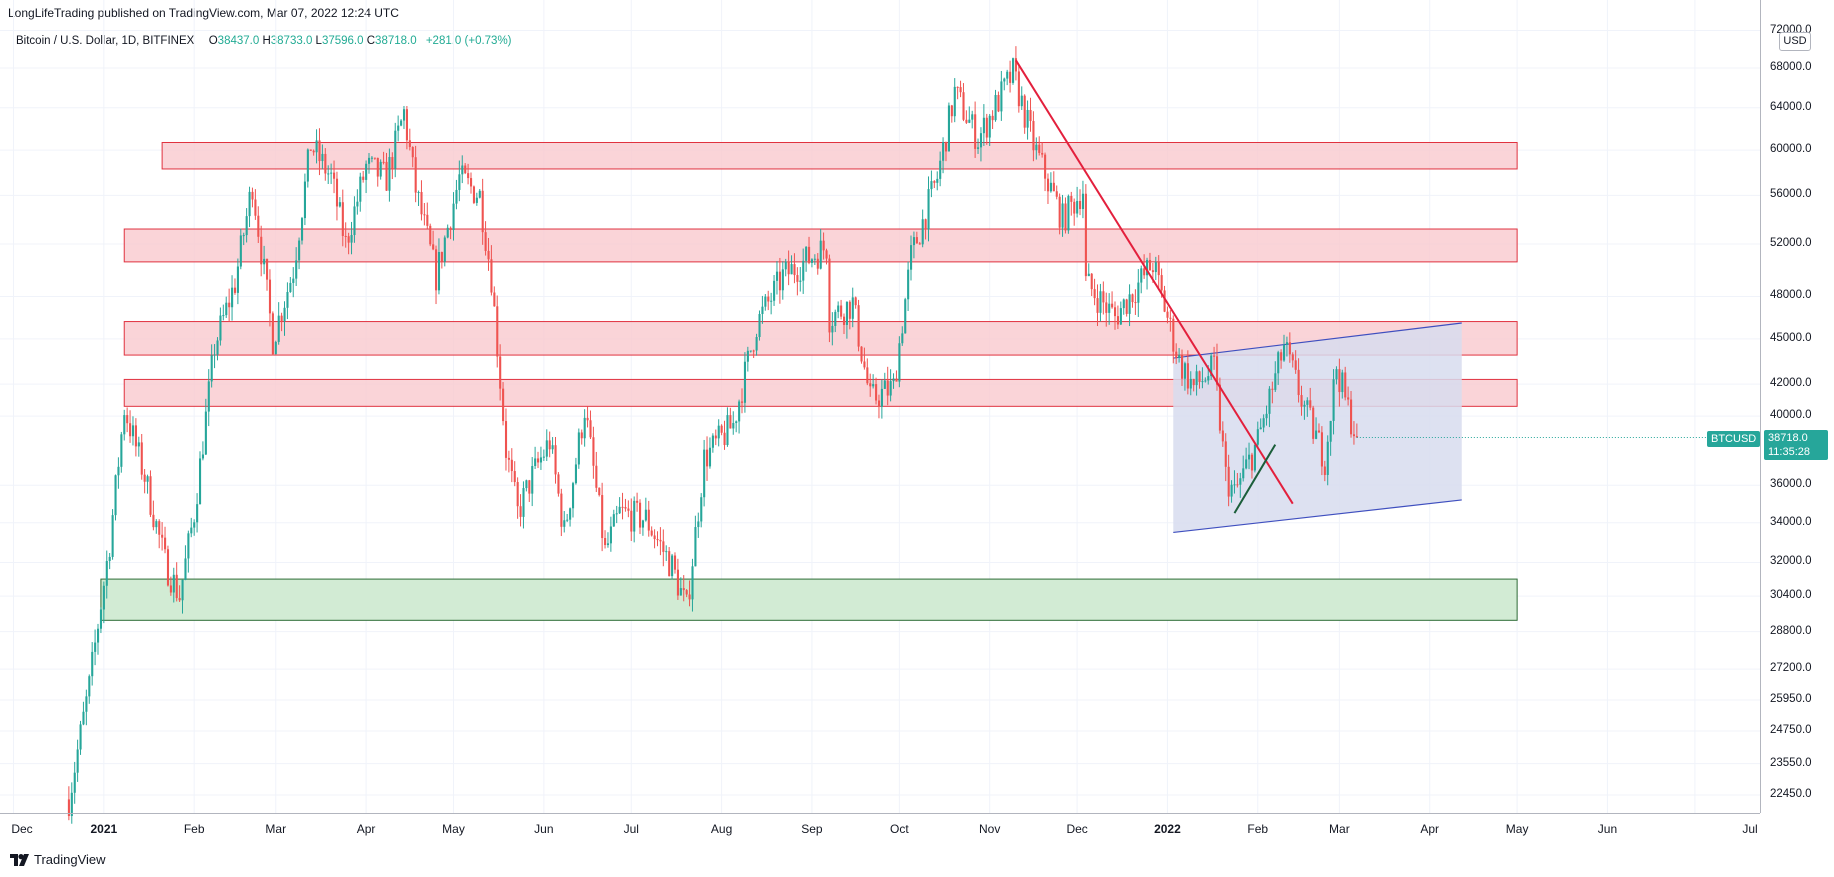 This screenshot has height=877, width=1834. Describe the element at coordinates (1791, 762) in the screenshot. I see `price-tick-label: 23550.0` at that location.